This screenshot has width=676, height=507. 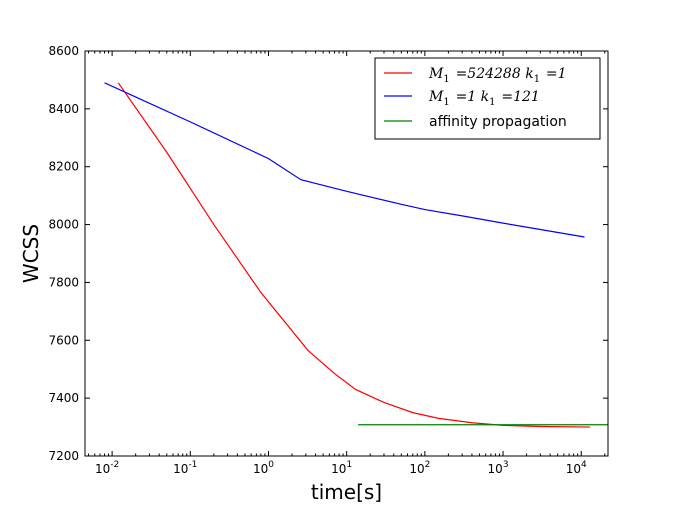 I want to click on y-tick-label: 7600, so click(x=63, y=340).